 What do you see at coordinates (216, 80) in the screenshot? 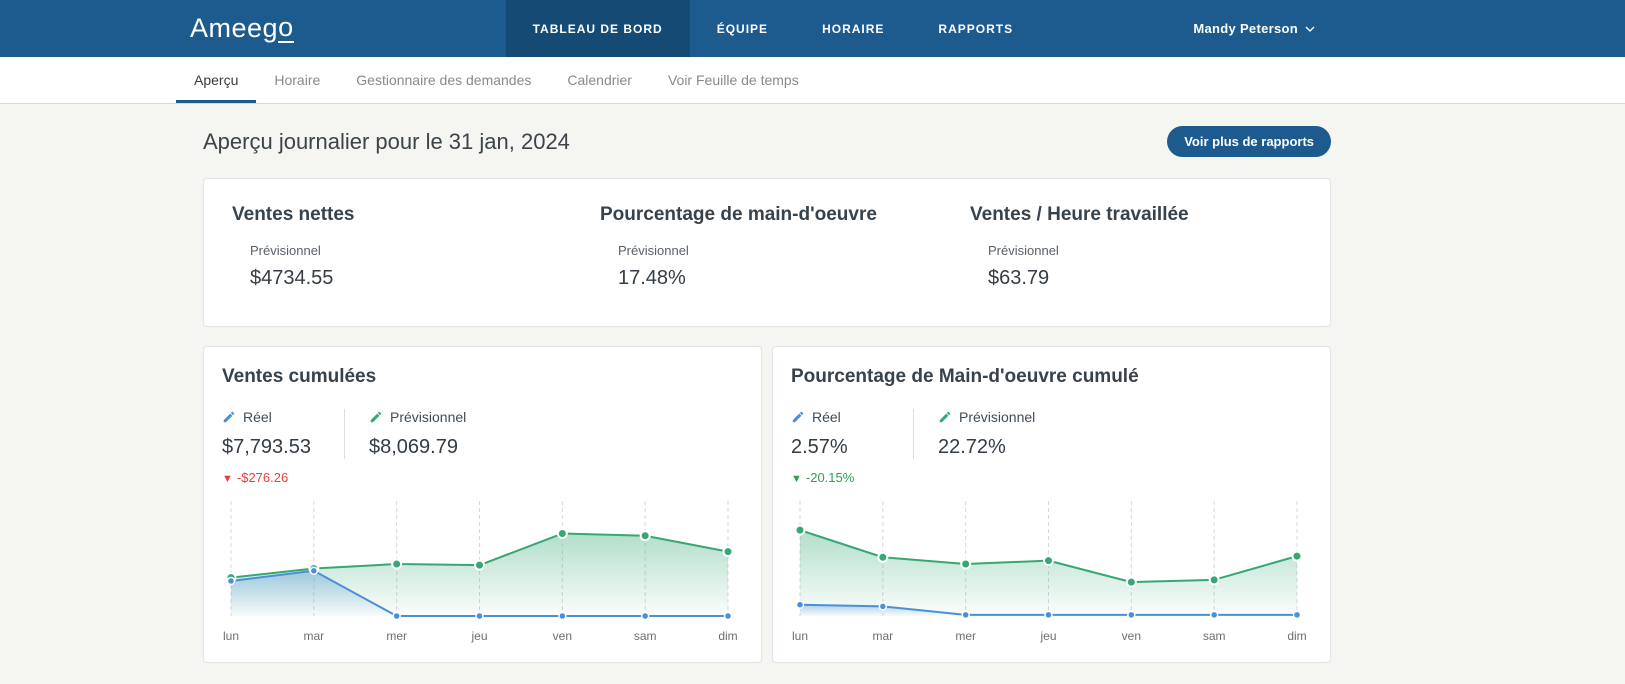
I see `tab-apercu: Aperçu` at bounding box center [216, 80].